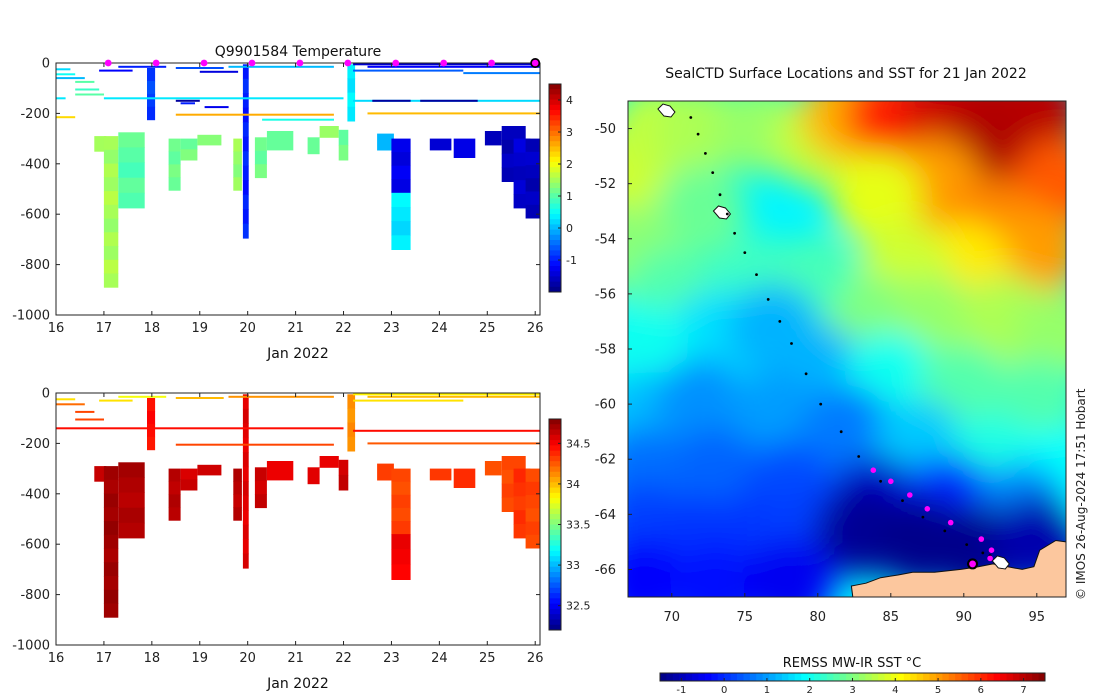  What do you see at coordinates (35, 444) in the screenshot?
I see `tick-label-m200: -200` at bounding box center [35, 444].